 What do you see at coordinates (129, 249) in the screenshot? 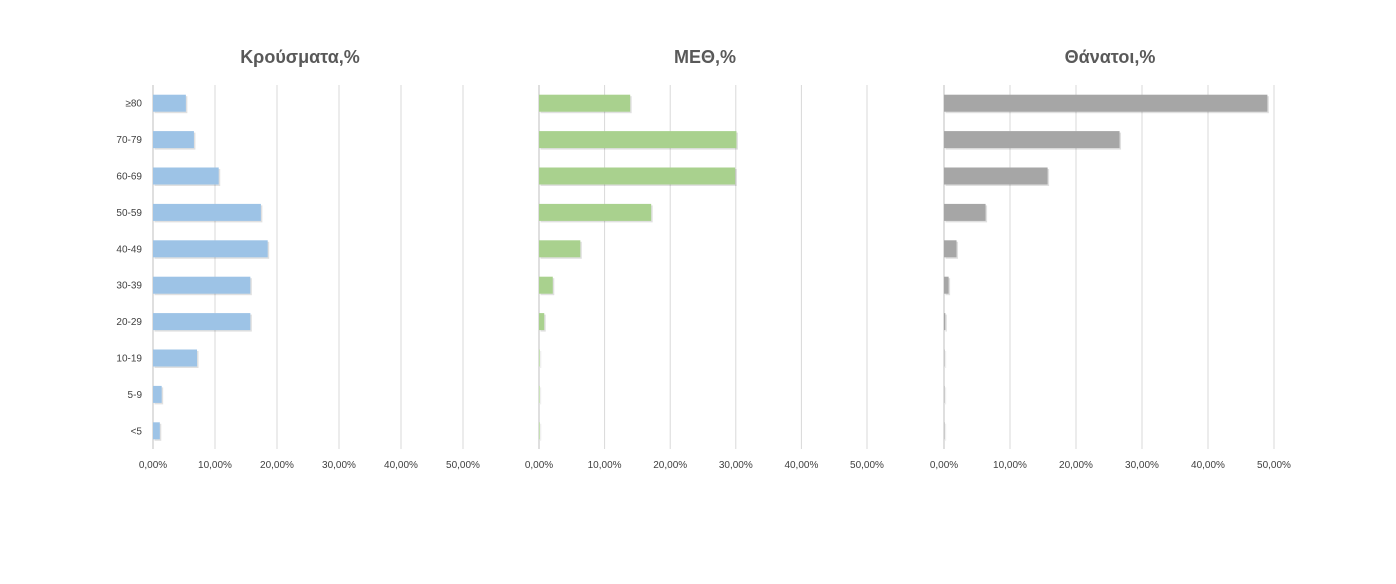
I see `category-label: 40-49` at bounding box center [129, 249].